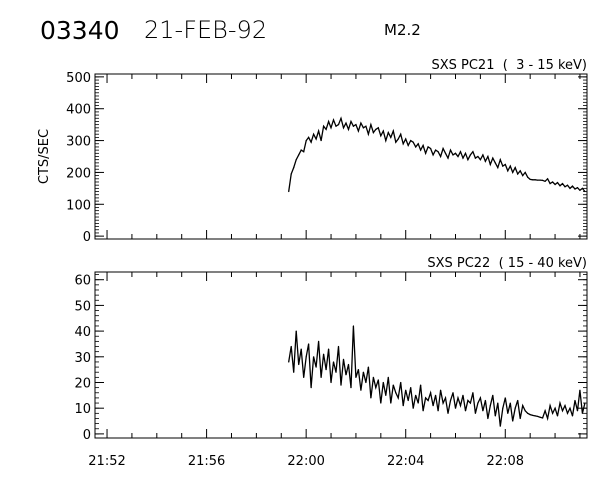  What do you see at coordinates (80, 30) in the screenshot?
I see `event-id: 03340` at bounding box center [80, 30].